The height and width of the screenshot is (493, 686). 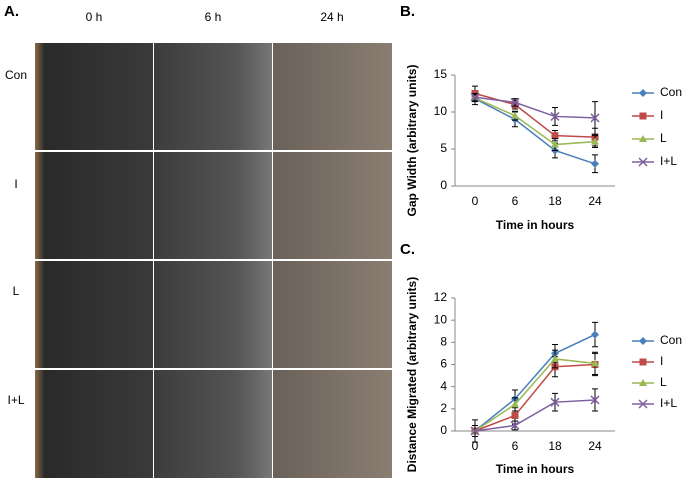 I want to click on y-tick-label: 6, so click(x=443, y=364).